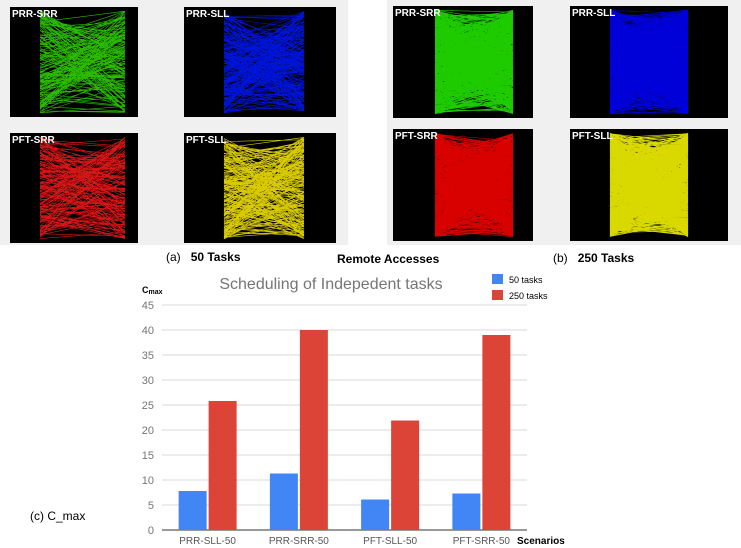 The height and width of the screenshot is (548, 741). Describe the element at coordinates (148, 431) in the screenshot. I see `y-tick-label: 20` at that location.